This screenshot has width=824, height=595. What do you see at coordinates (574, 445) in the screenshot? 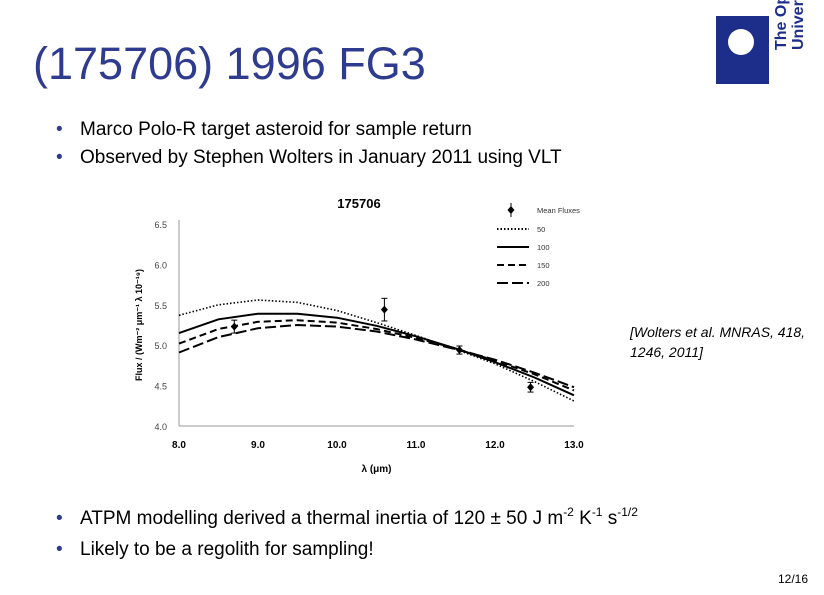
I see `x-tick-label: 13.0` at bounding box center [574, 445].